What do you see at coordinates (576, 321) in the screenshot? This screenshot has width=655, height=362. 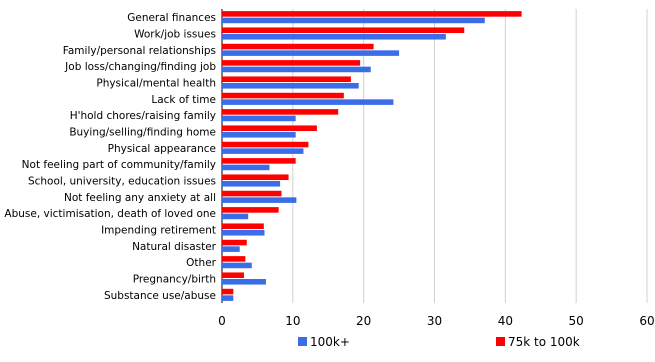 I see `x-tick-label: 50` at bounding box center [576, 321].